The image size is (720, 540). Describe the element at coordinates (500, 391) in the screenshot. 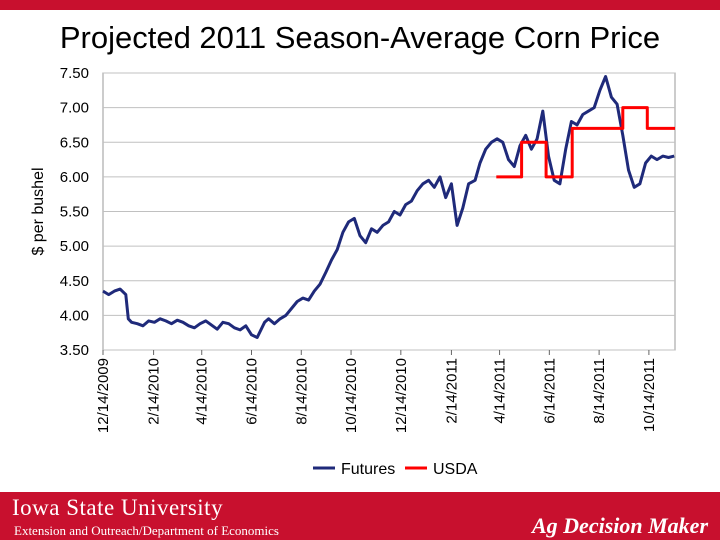

I see `x-tick-label: 4/14/2011` at that location.